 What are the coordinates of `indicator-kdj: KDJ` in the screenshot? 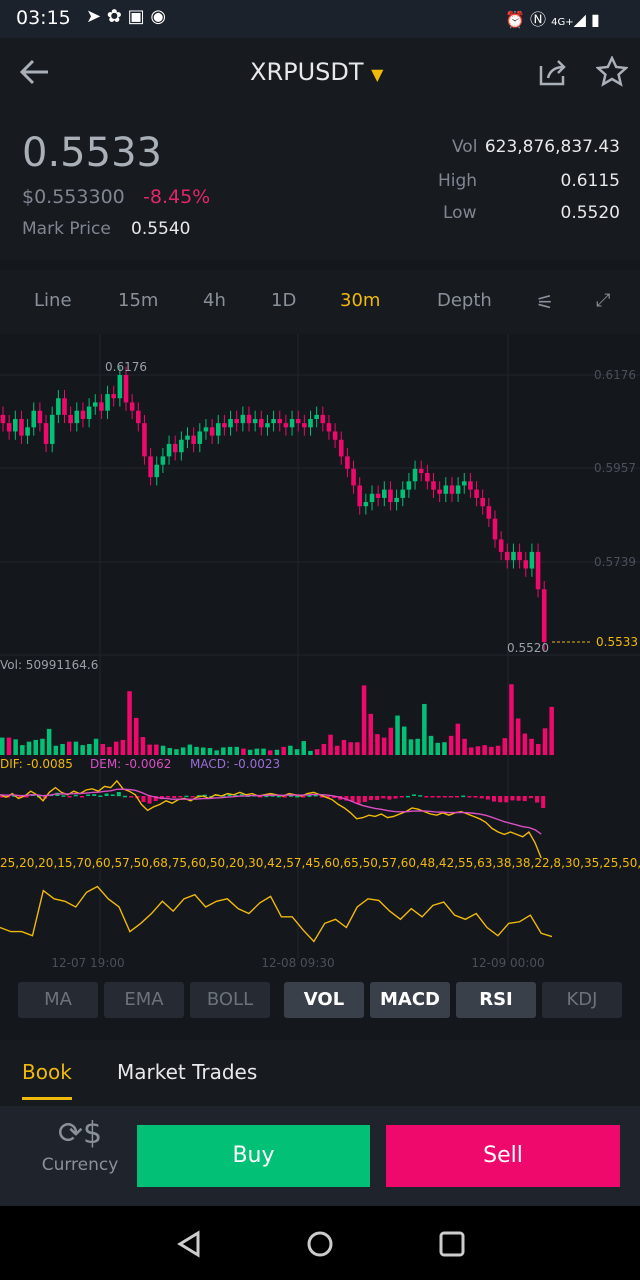 It's located at (582, 1000).